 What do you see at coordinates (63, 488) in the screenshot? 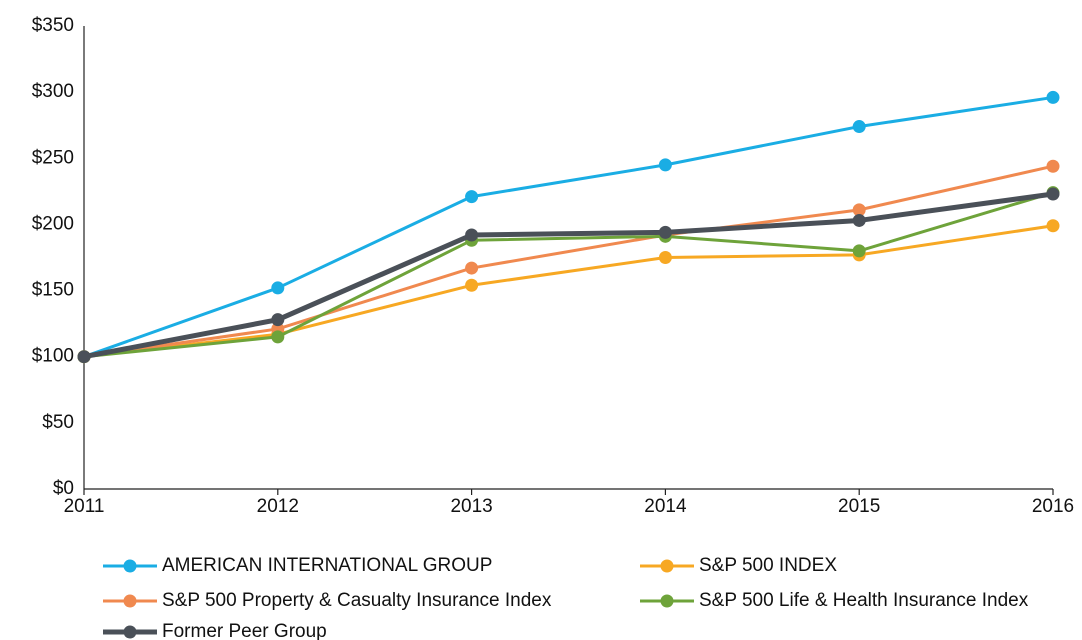
I see `y-tick-label: $0` at bounding box center [63, 488].